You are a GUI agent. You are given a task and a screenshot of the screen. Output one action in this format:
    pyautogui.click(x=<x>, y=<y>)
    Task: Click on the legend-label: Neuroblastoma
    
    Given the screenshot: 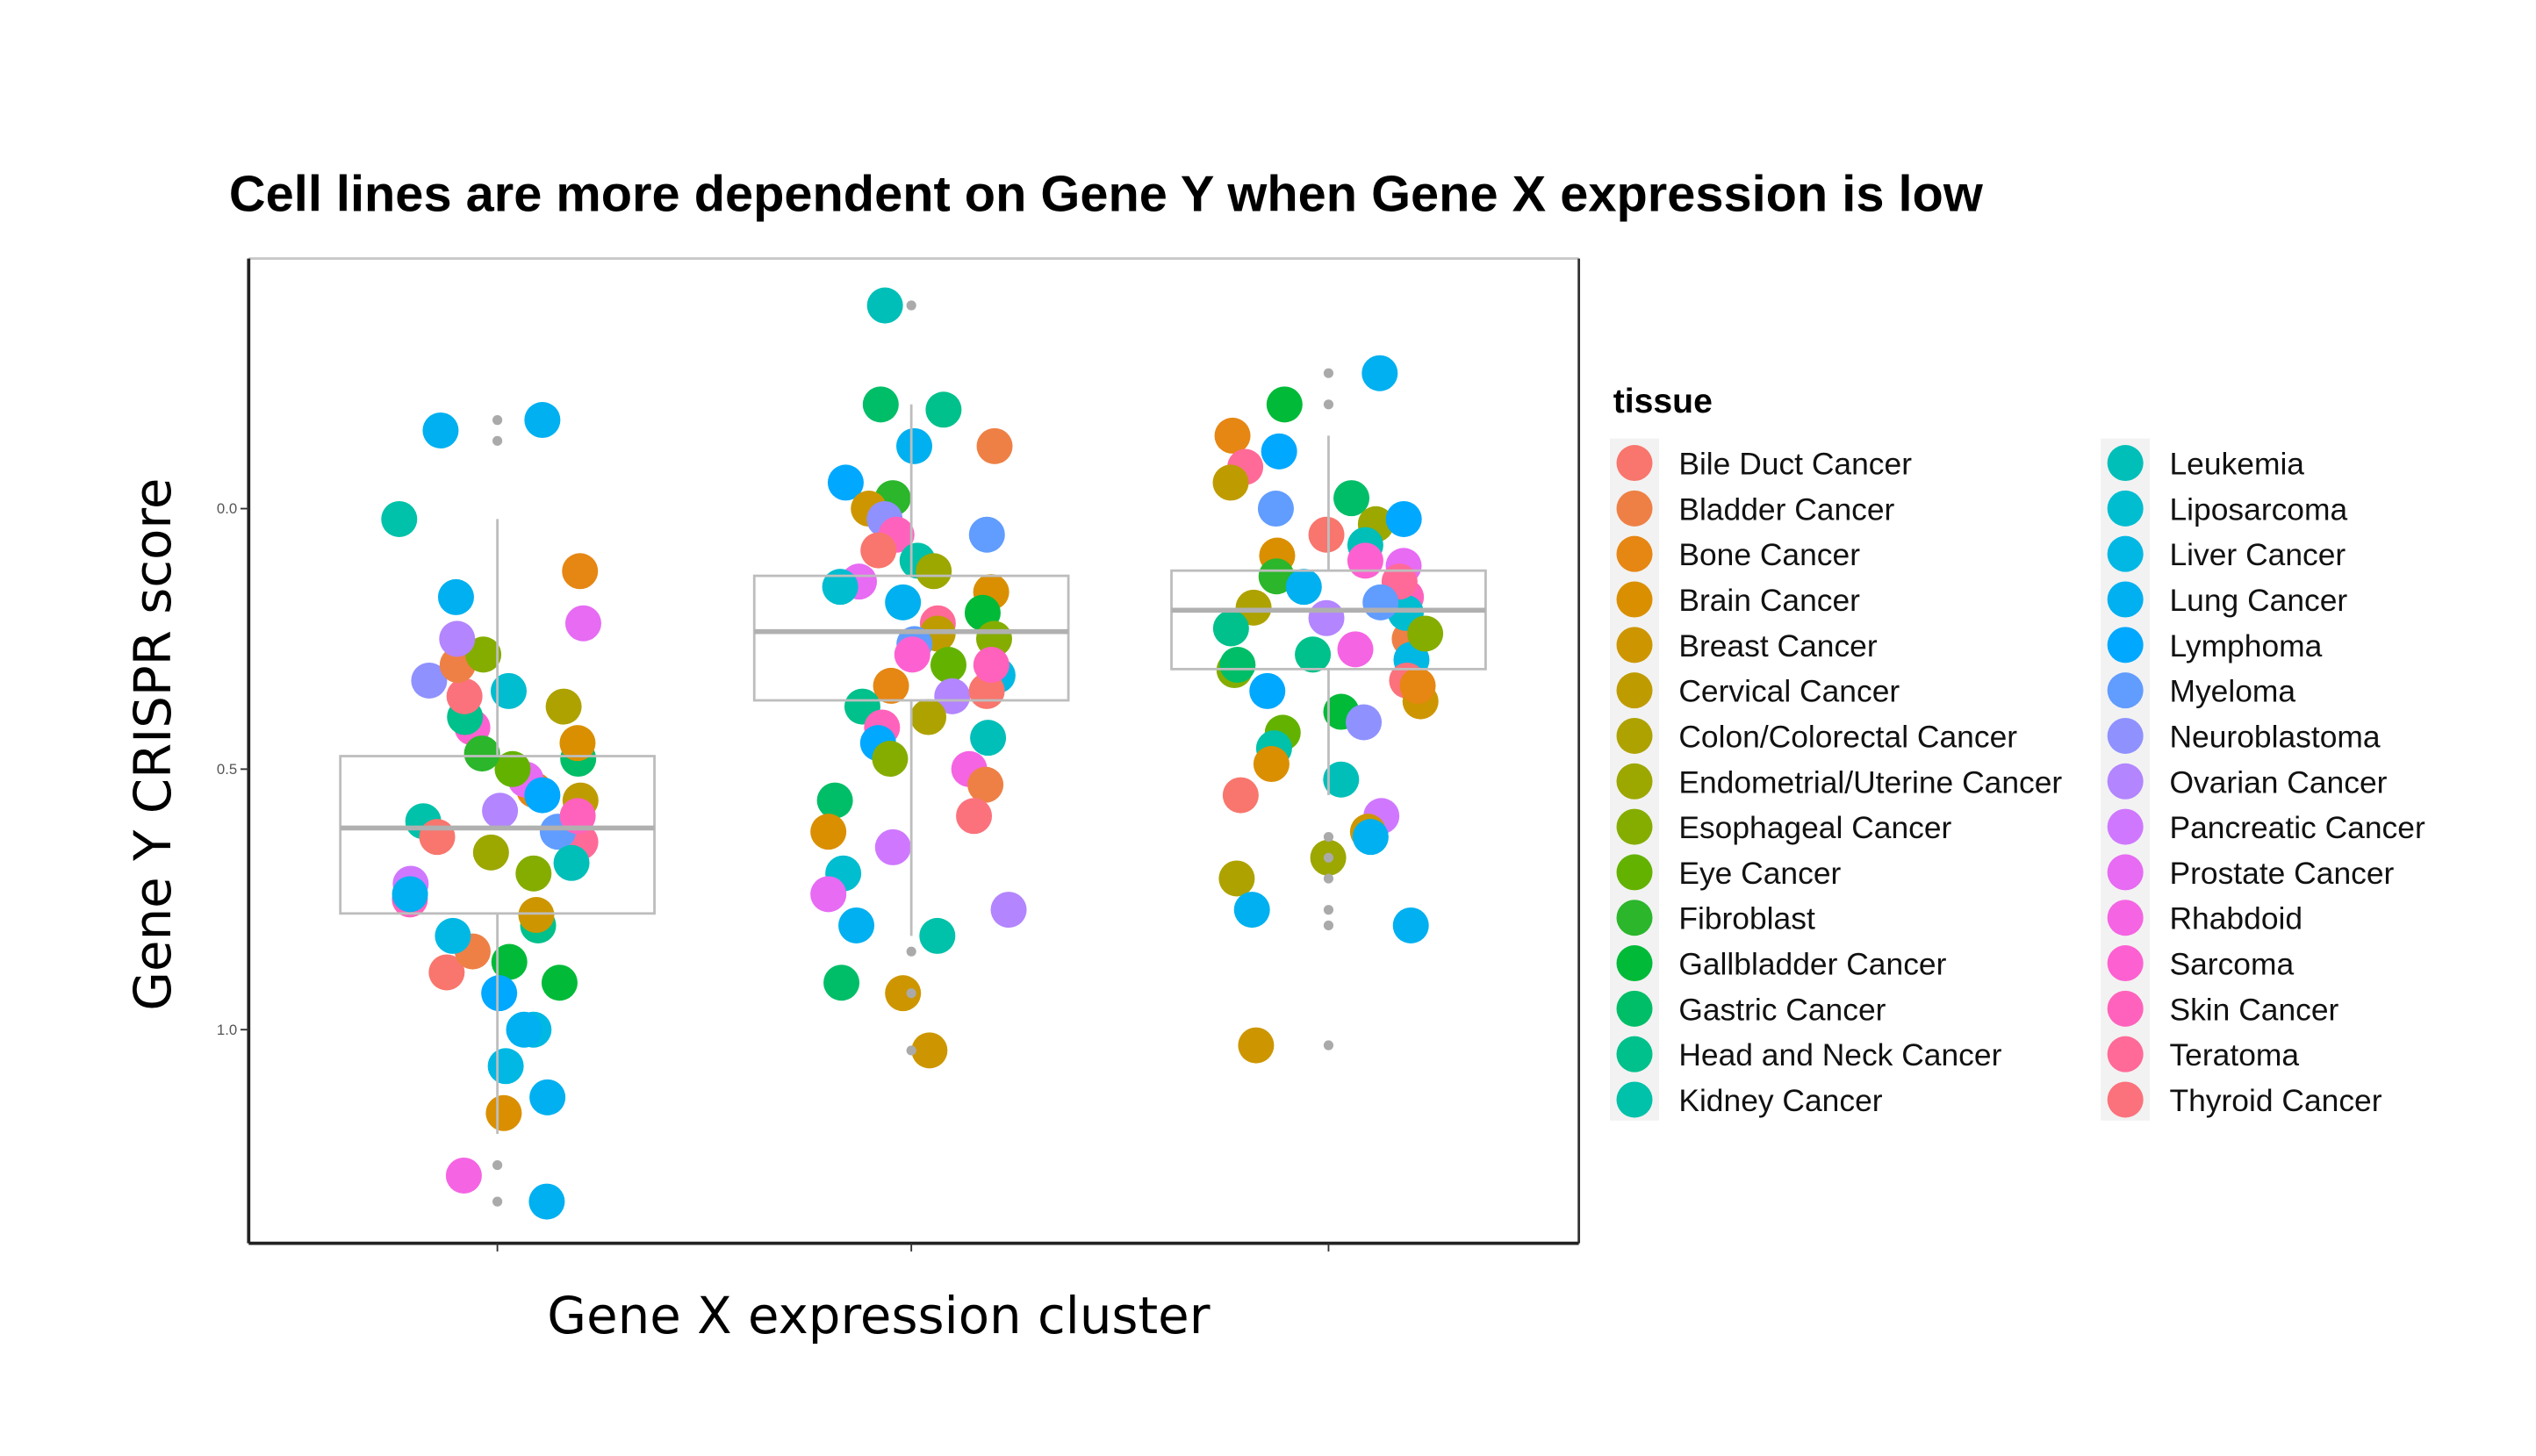 What is the action you would take?
    pyautogui.click(x=2274, y=736)
    